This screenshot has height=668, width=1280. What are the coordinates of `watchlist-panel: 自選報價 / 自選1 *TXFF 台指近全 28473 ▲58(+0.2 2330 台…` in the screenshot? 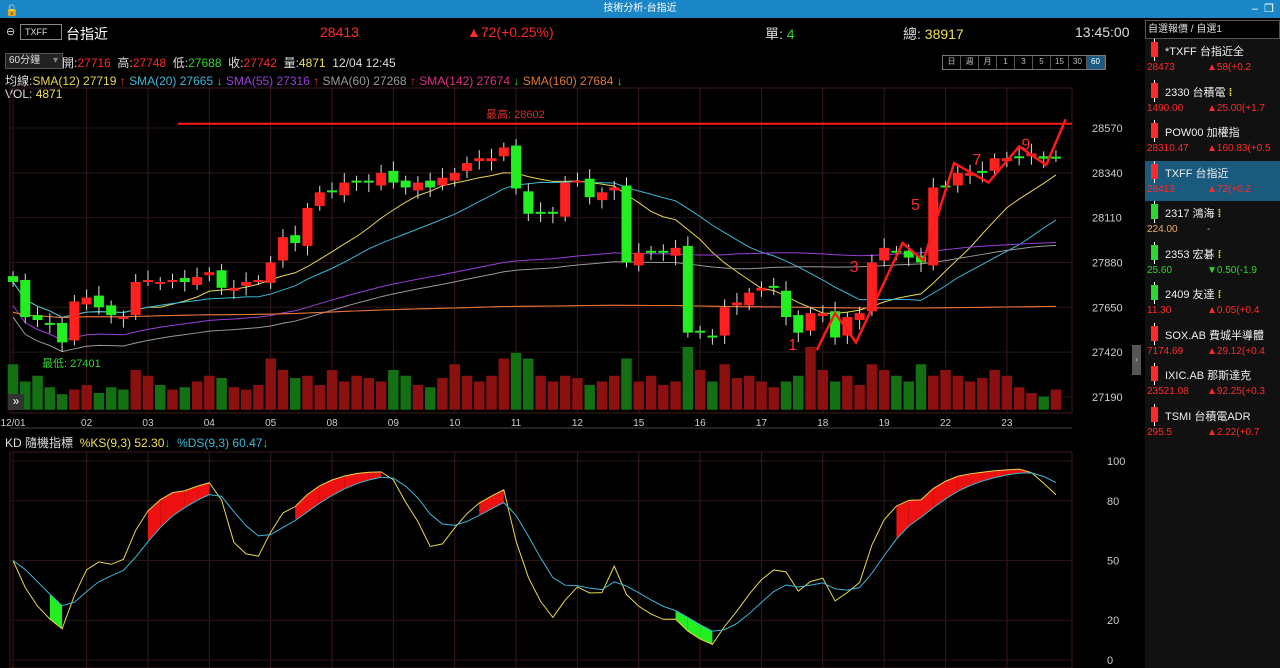 It's located at (1212, 344).